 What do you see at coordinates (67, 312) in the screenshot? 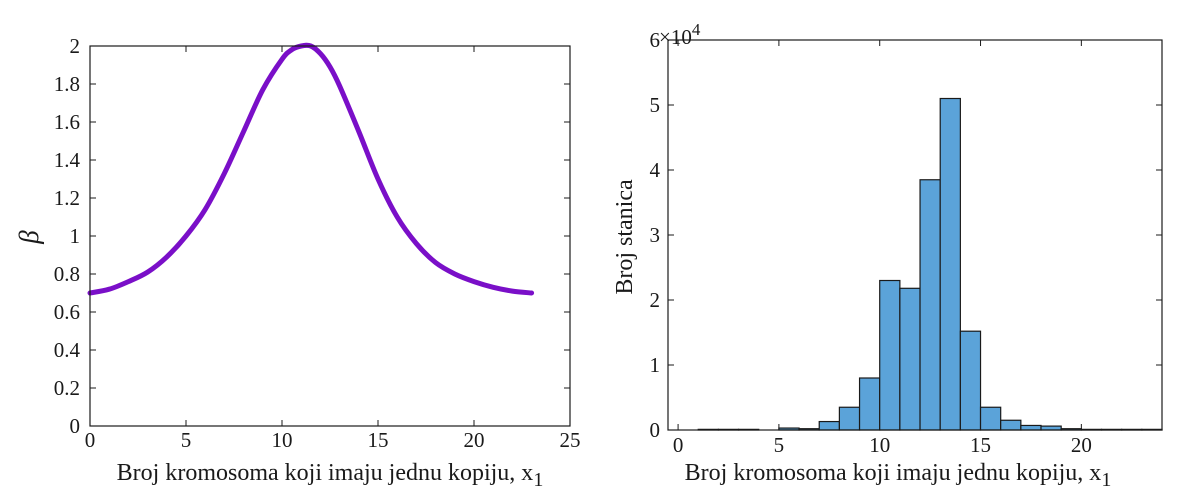
I see `left-ytick-label: 0.6` at bounding box center [67, 312].